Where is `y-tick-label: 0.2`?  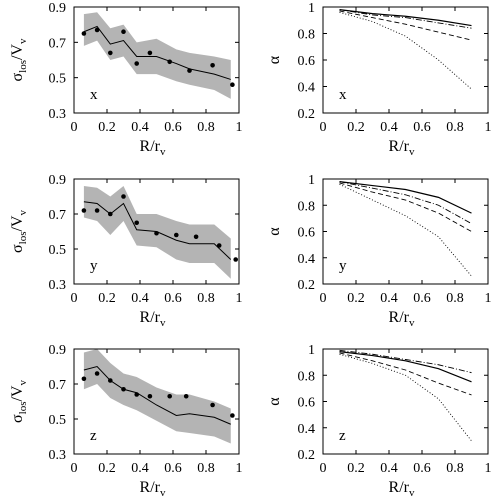 y-tick-label: 0.2 is located at coordinates (307, 114).